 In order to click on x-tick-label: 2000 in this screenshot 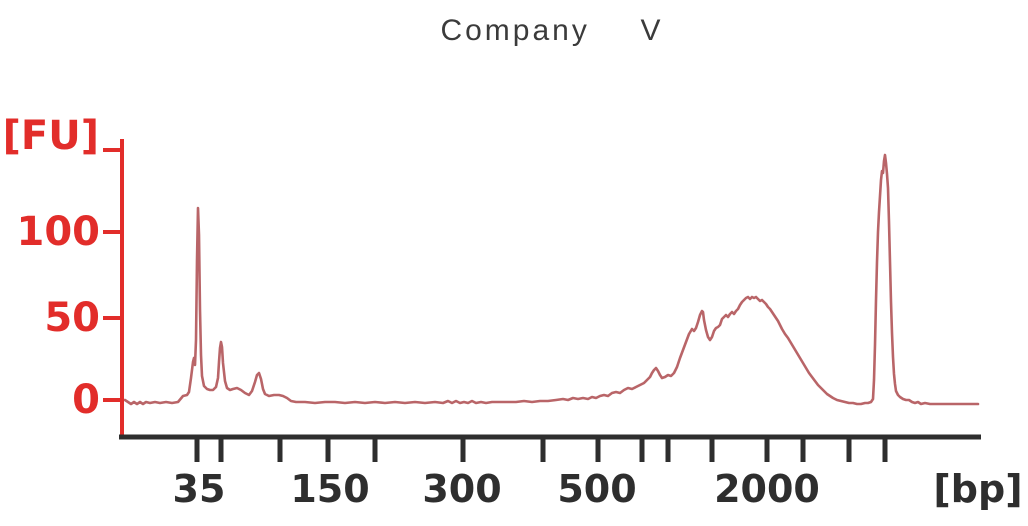, I will do `click(767, 489)`.